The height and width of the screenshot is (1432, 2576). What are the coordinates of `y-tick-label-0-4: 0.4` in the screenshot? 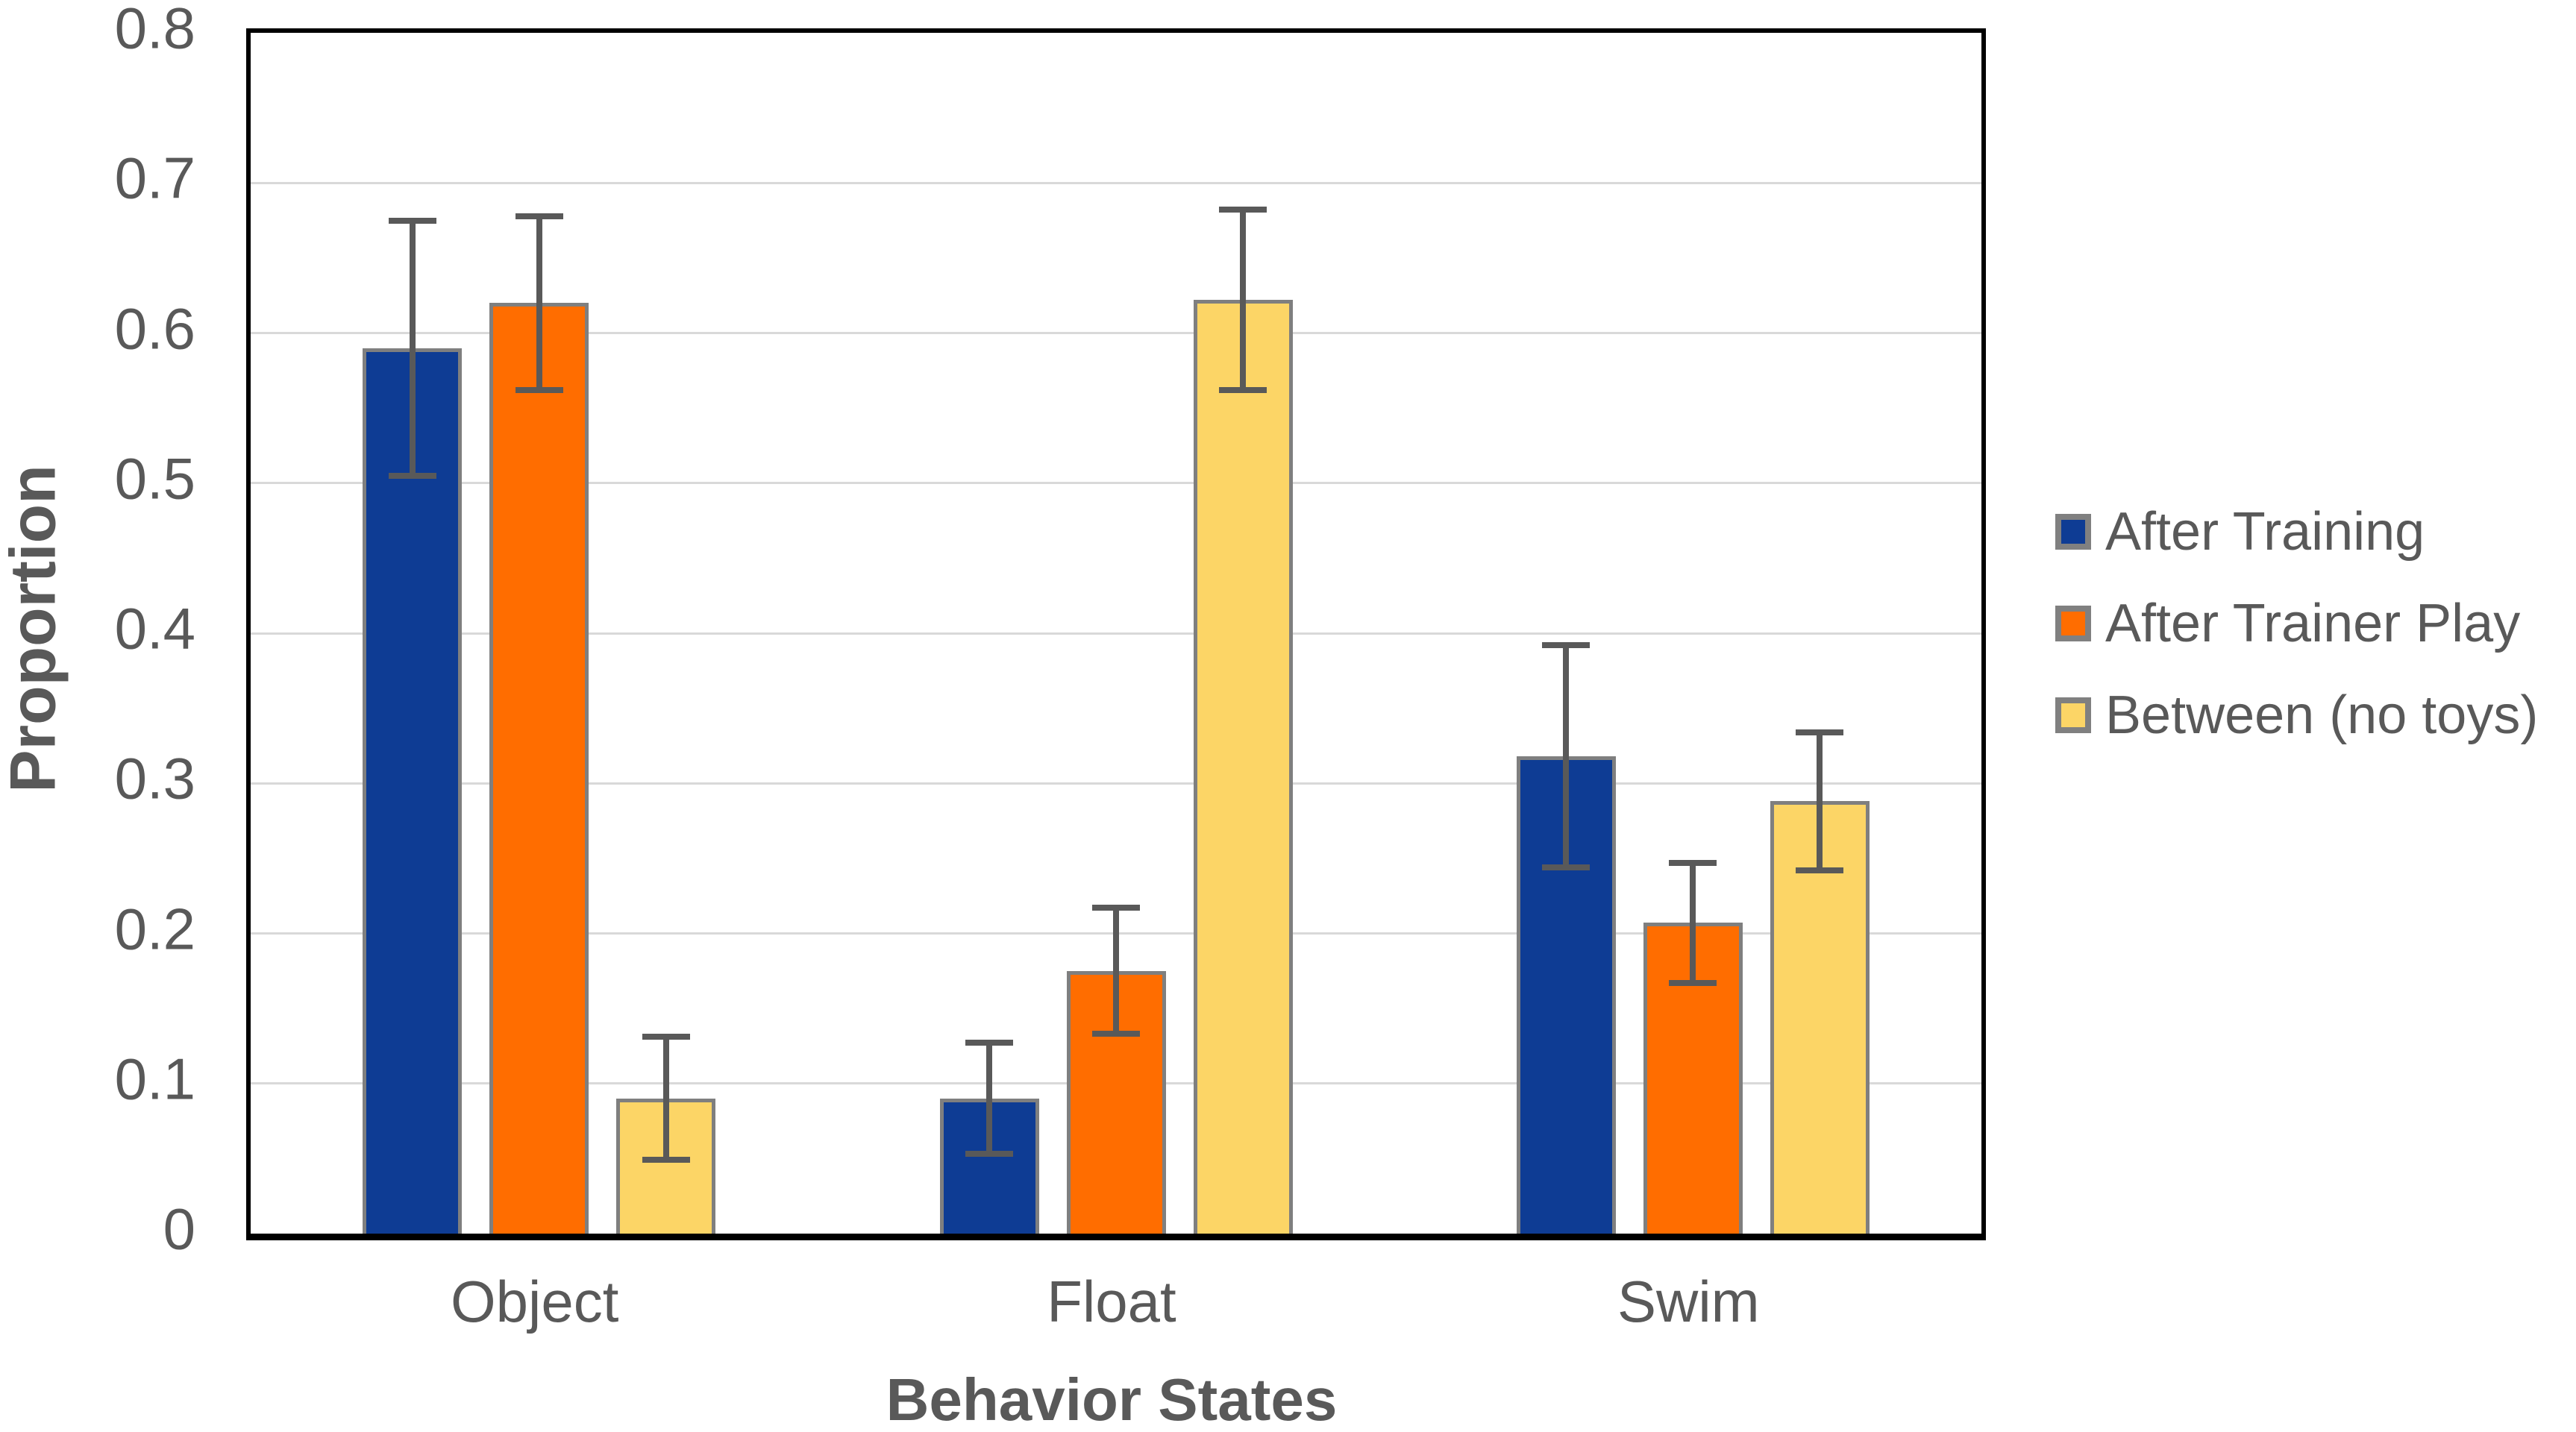 It's located at (154, 628).